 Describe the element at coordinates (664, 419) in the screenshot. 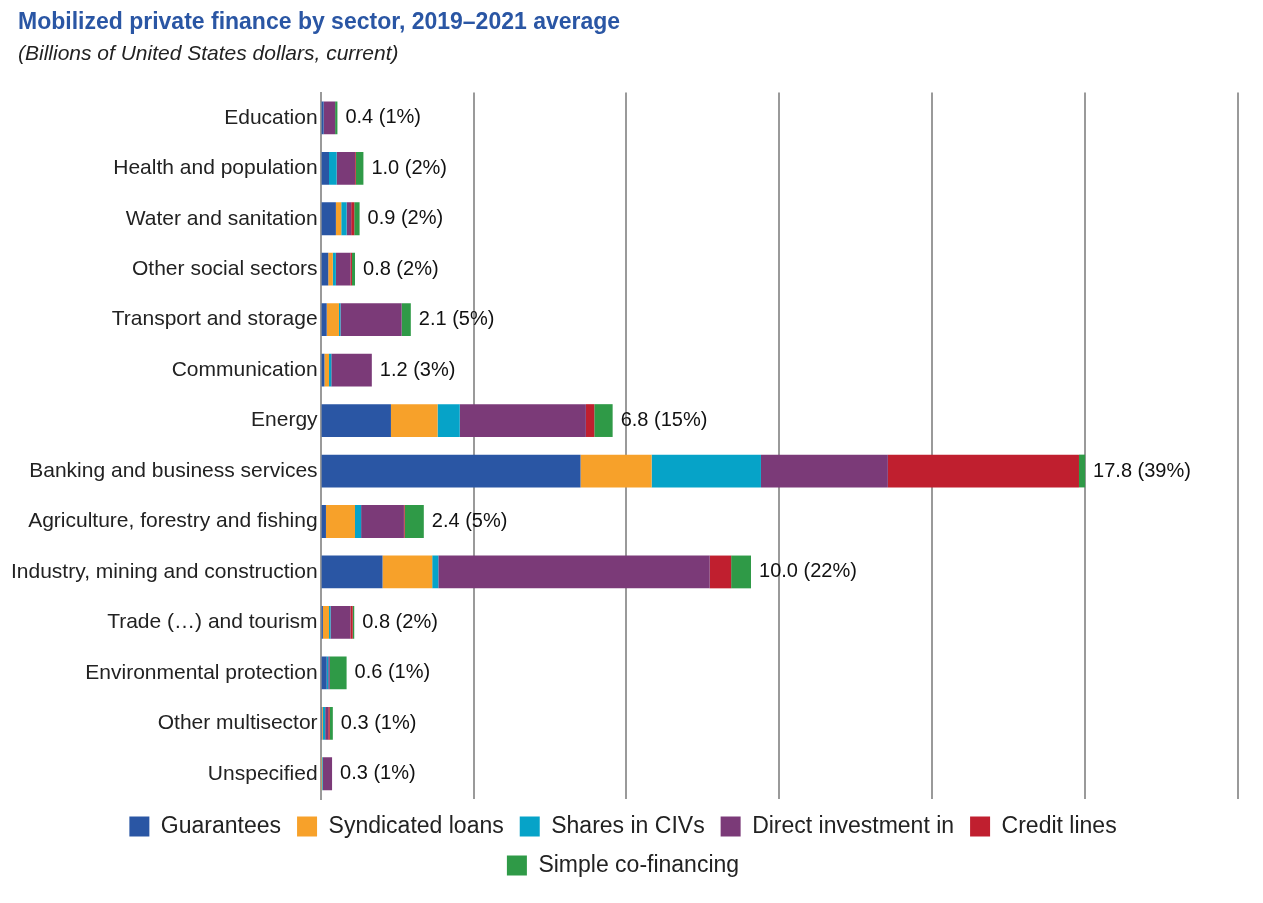

I see `total-label: 6.8 (15%)` at that location.